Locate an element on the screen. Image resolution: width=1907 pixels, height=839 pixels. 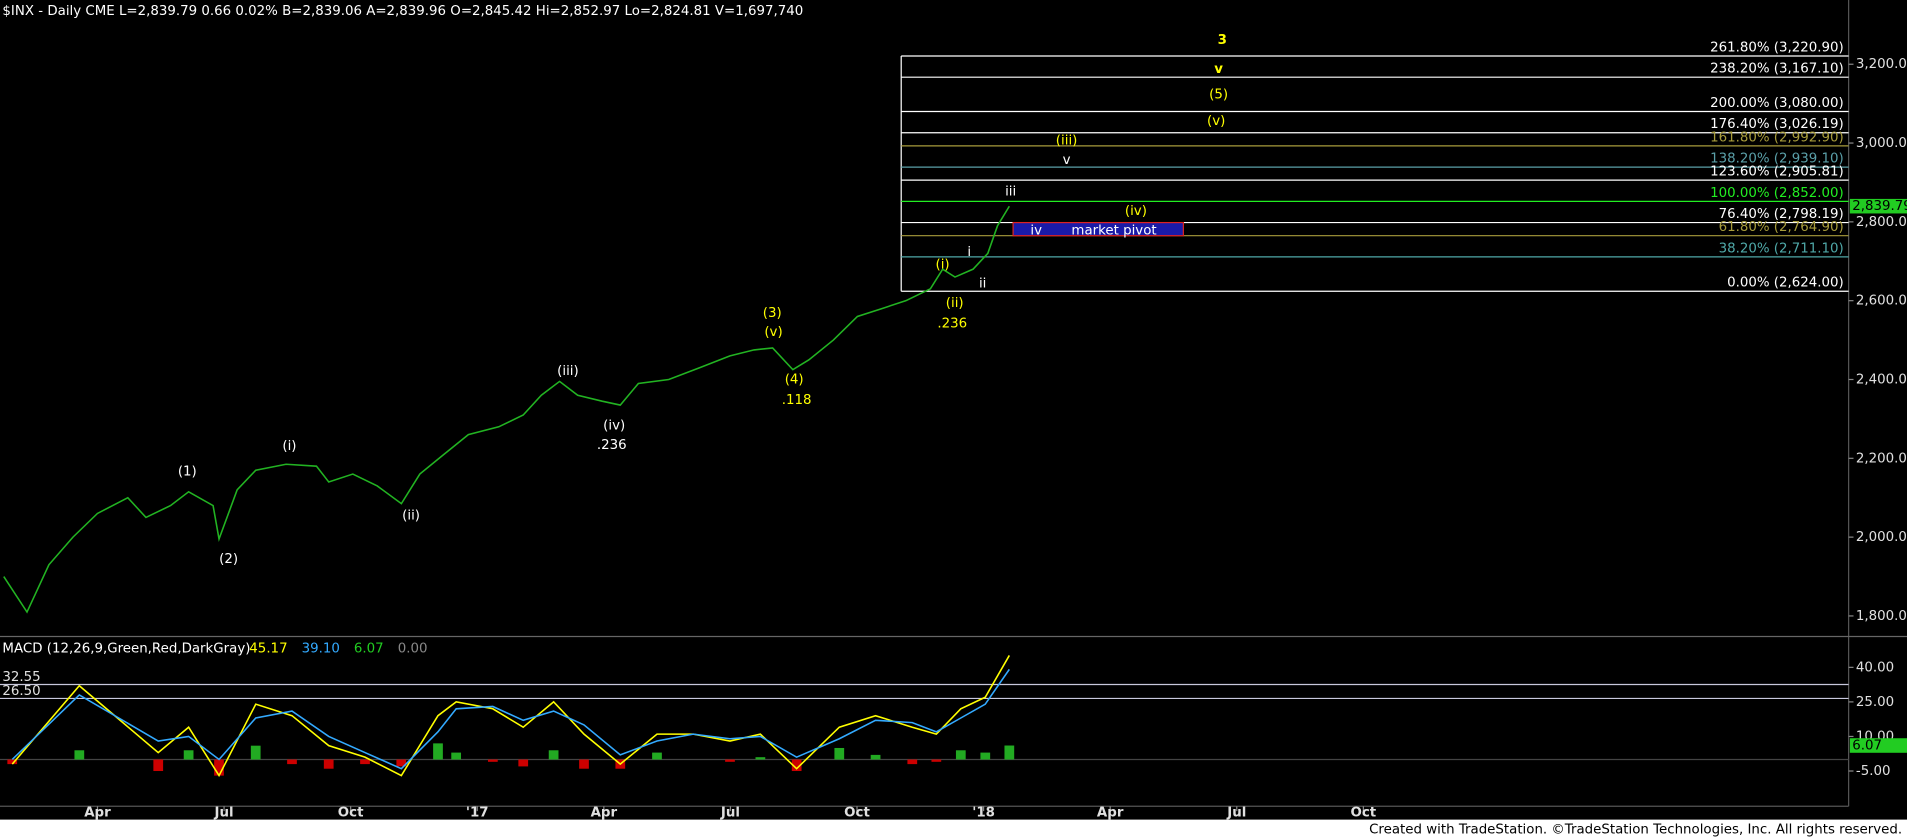
fib-label: 138.20% (2,939.10) is located at coordinates (1777, 159).